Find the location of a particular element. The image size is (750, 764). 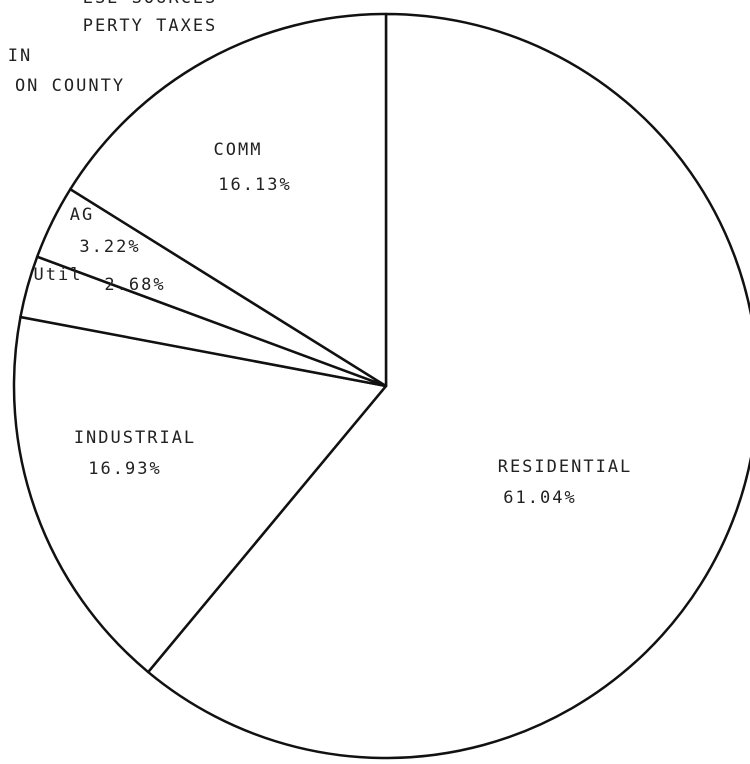

title-line: IN is located at coordinates (20, 56).